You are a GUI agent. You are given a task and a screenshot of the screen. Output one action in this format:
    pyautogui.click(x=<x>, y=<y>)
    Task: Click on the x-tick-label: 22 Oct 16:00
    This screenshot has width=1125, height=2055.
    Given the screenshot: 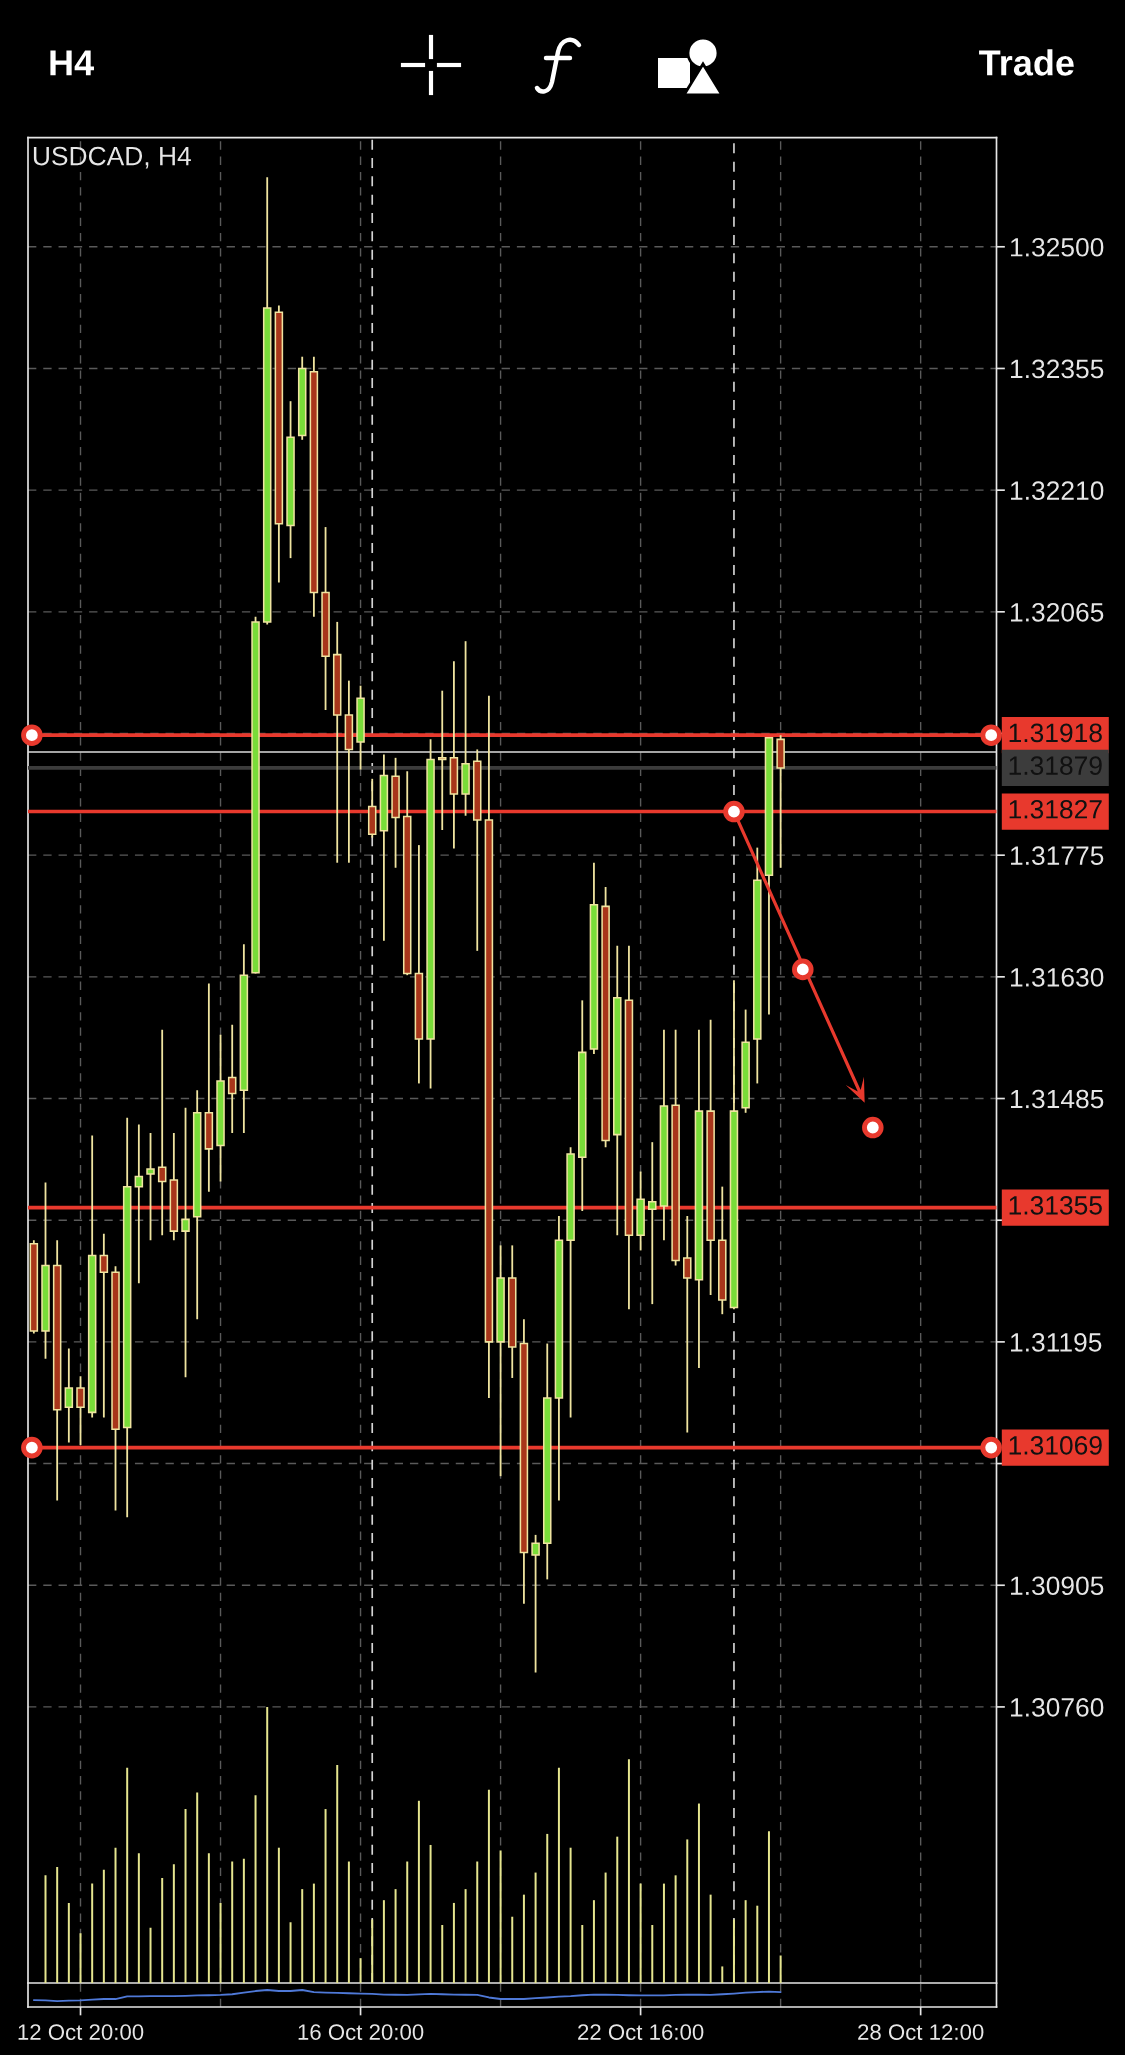 What is the action you would take?
    pyautogui.click(x=641, y=2032)
    